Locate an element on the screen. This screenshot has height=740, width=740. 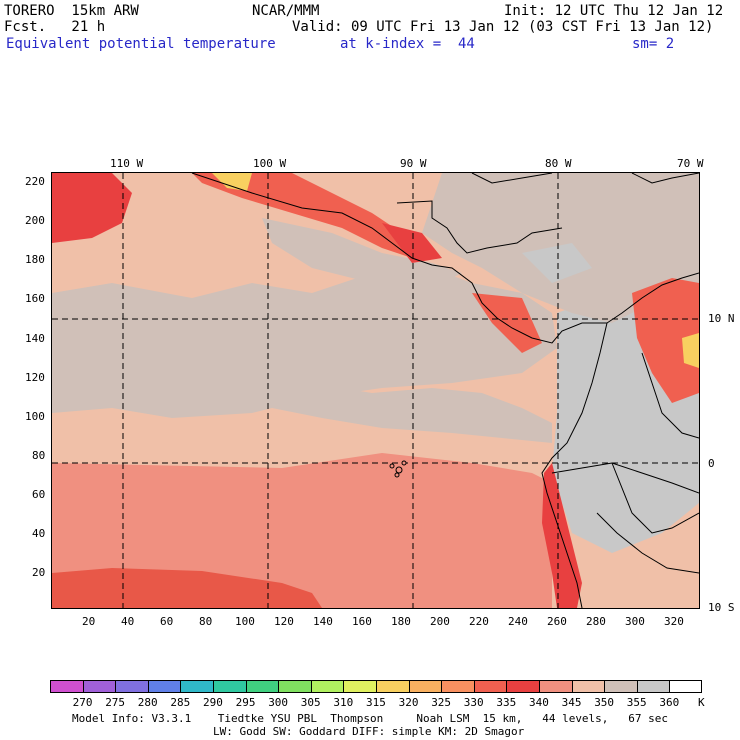
x-label: 260 is located at coordinates (557, 621).